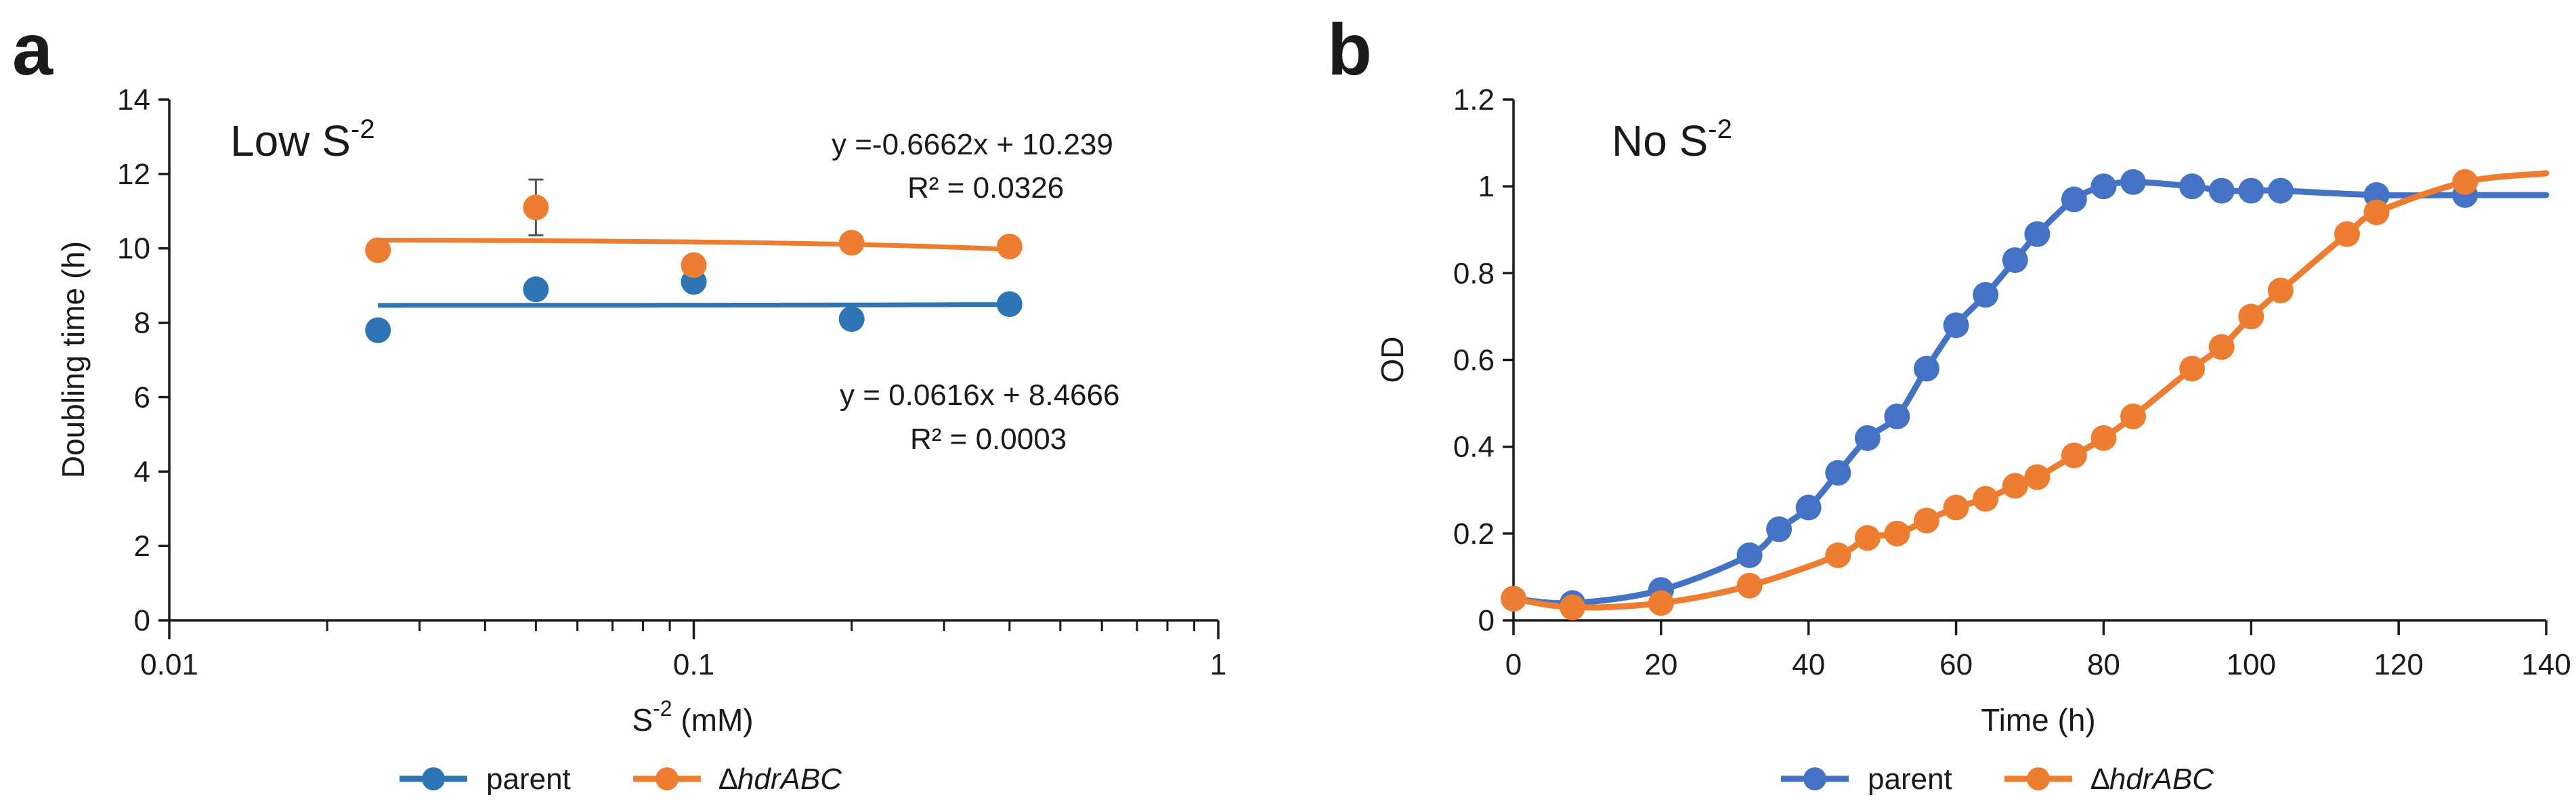  I want to click on panel-b-letter: b, so click(1349, 49).